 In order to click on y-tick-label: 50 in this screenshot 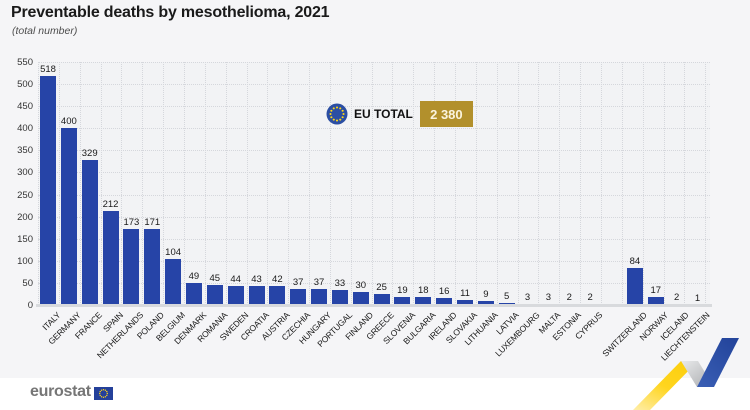, I will do `click(27, 283)`.